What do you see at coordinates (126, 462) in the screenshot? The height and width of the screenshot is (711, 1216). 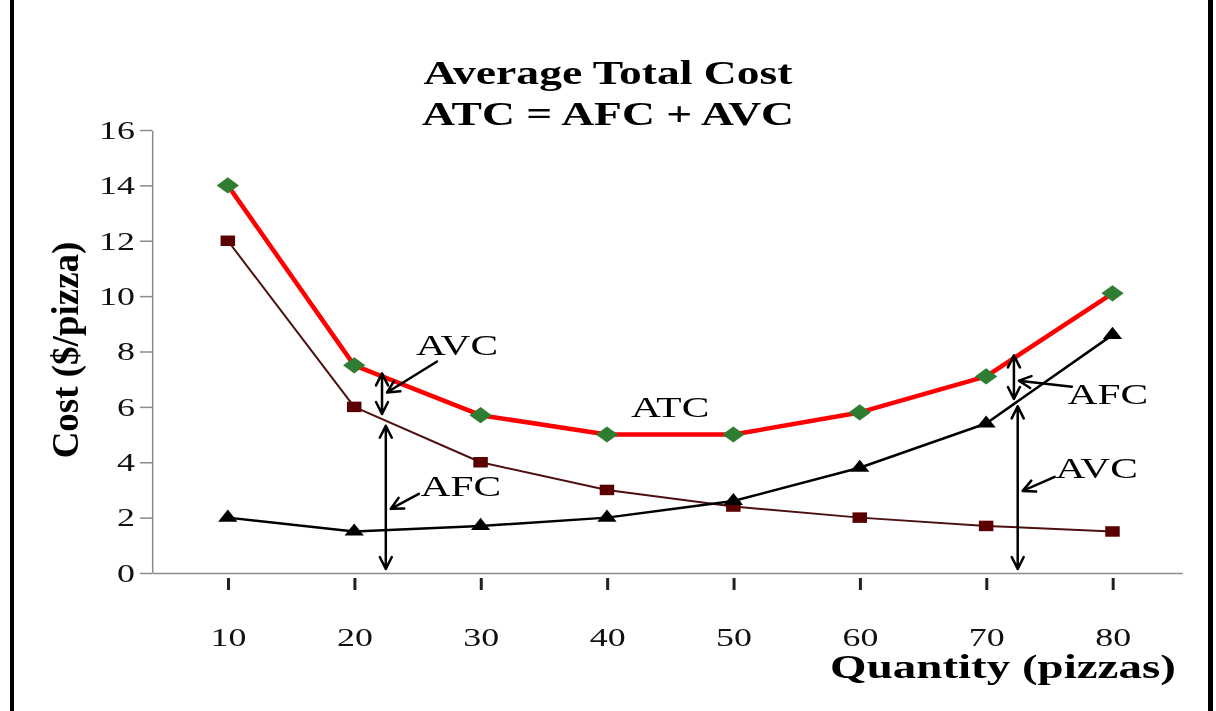 I see `y-tick-label: 4` at bounding box center [126, 462].